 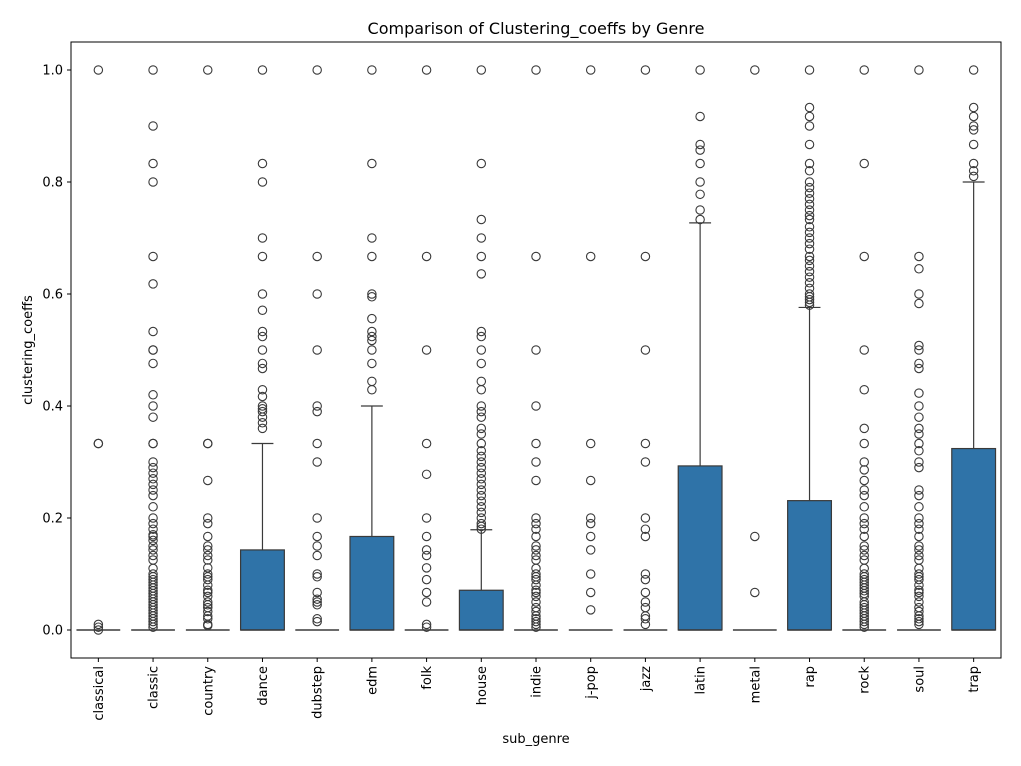 I want to click on box-house, so click(x=481, y=348).